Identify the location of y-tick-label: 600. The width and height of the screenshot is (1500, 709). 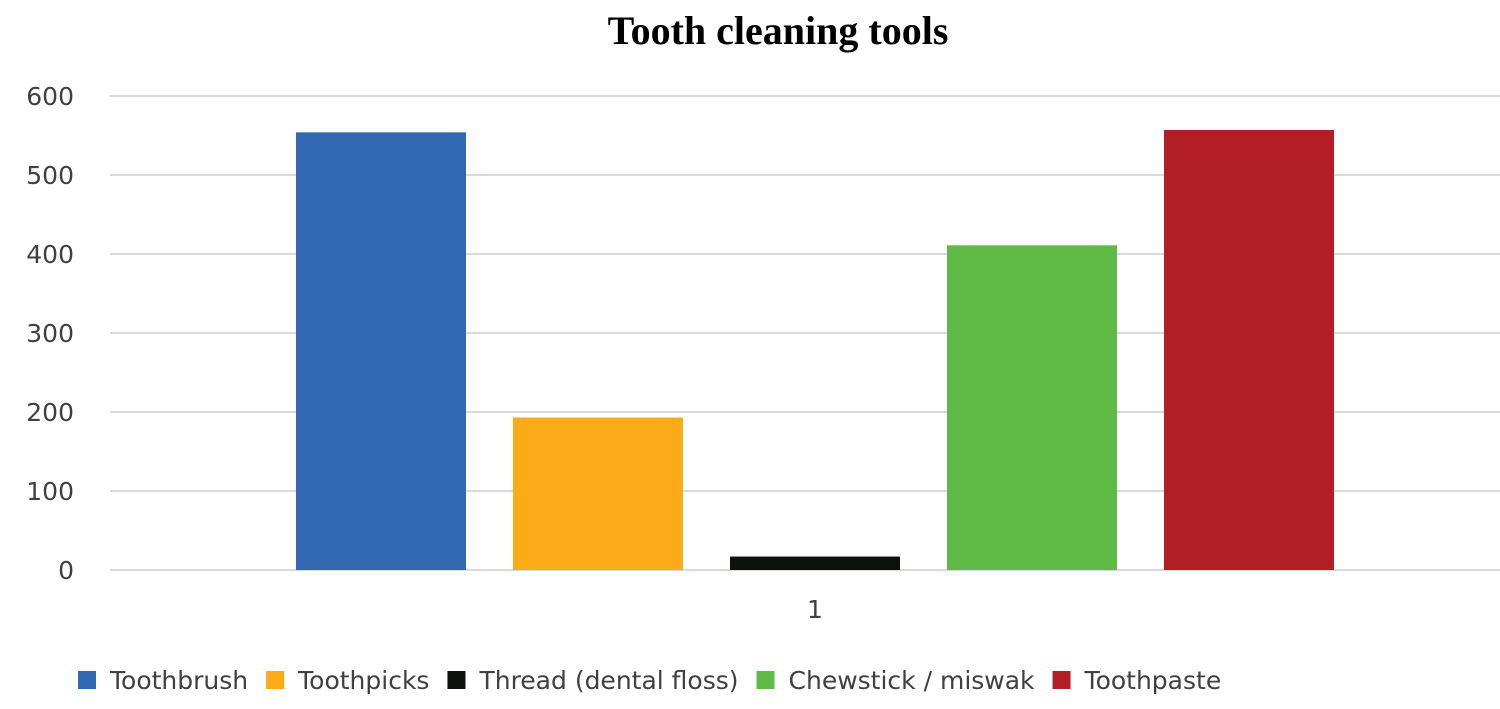
(50, 96).